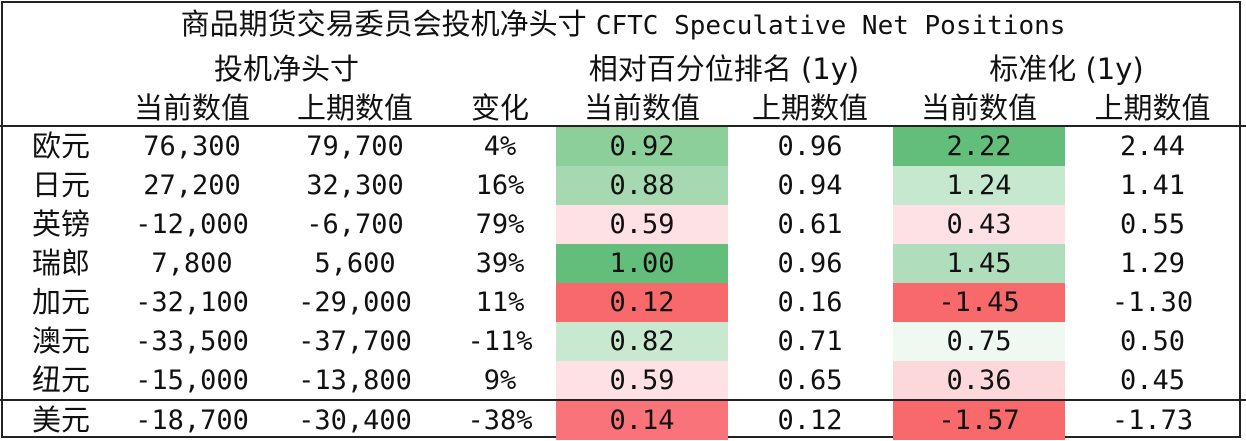 Image resolution: width=1246 pixels, height=441 pixels. What do you see at coordinates (500, 224) in the screenshot?
I see `net-change: 79%` at bounding box center [500, 224].